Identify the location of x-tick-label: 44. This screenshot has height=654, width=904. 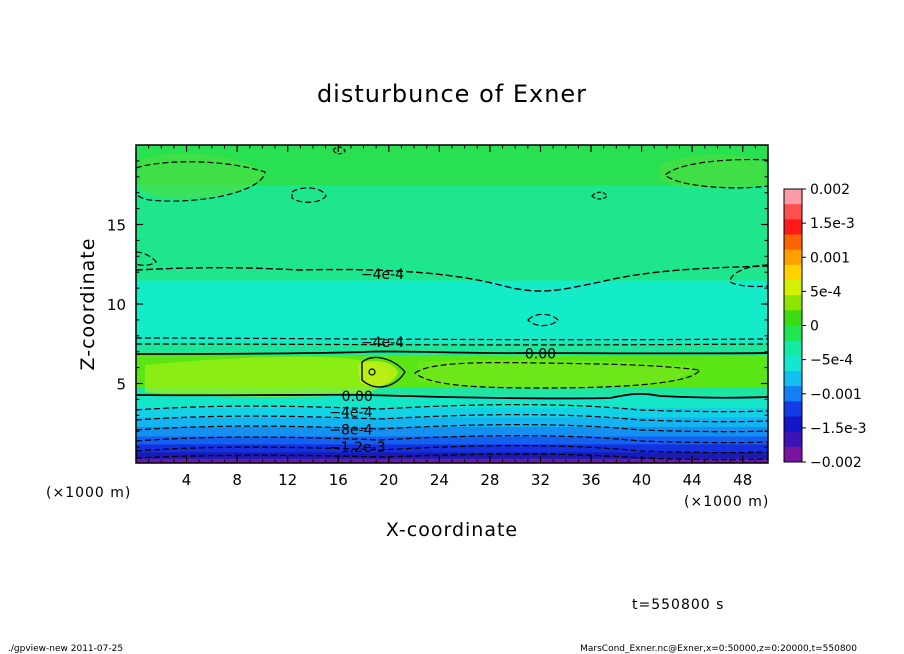
(692, 480).